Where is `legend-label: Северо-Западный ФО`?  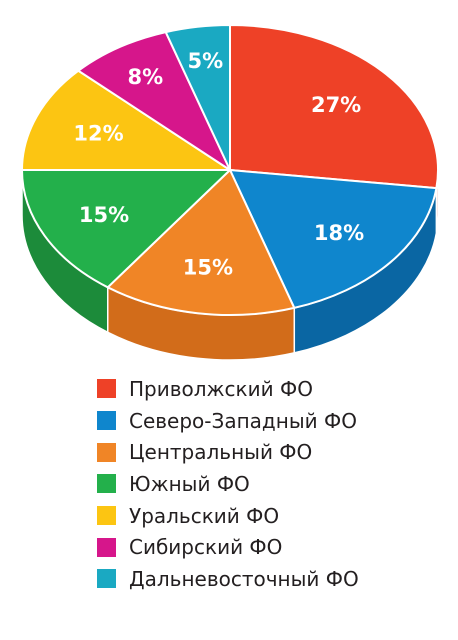 legend-label: Северо-Западный ФО is located at coordinates (243, 420).